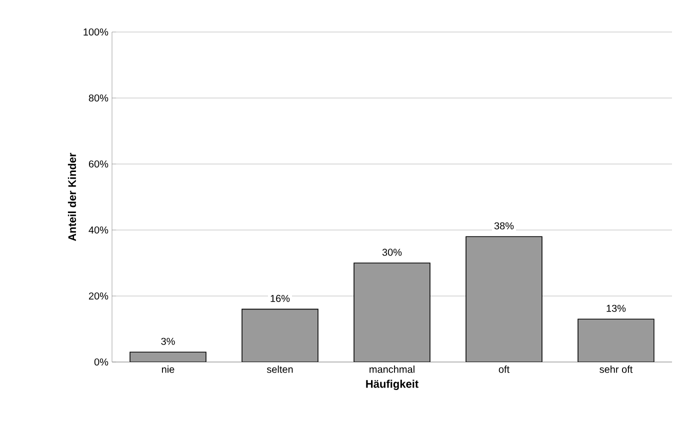 This screenshot has width=699, height=432. I want to click on data-label: 30%, so click(392, 252).